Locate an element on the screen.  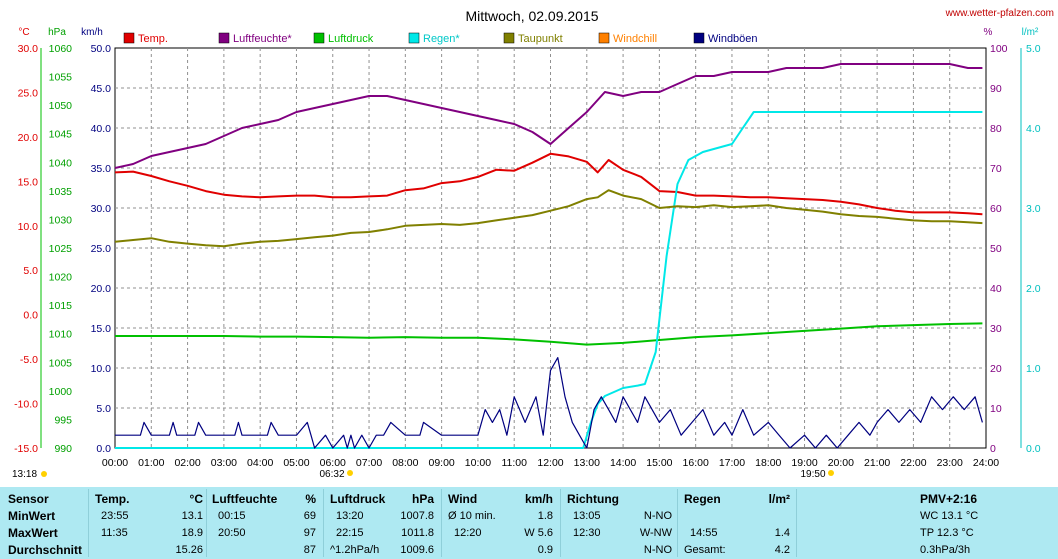
pmv-dewpoint: TP 12.3 °C is located at coordinates (947, 533).